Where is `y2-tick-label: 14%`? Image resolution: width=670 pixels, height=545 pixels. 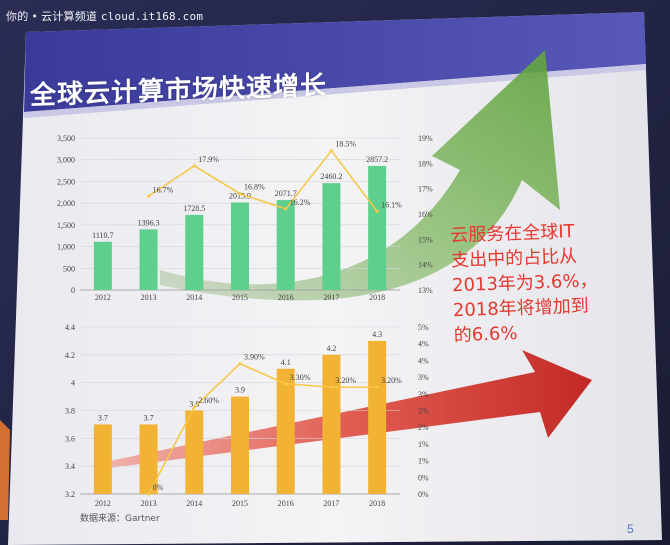 y2-tick-label: 14% is located at coordinates (425, 265).